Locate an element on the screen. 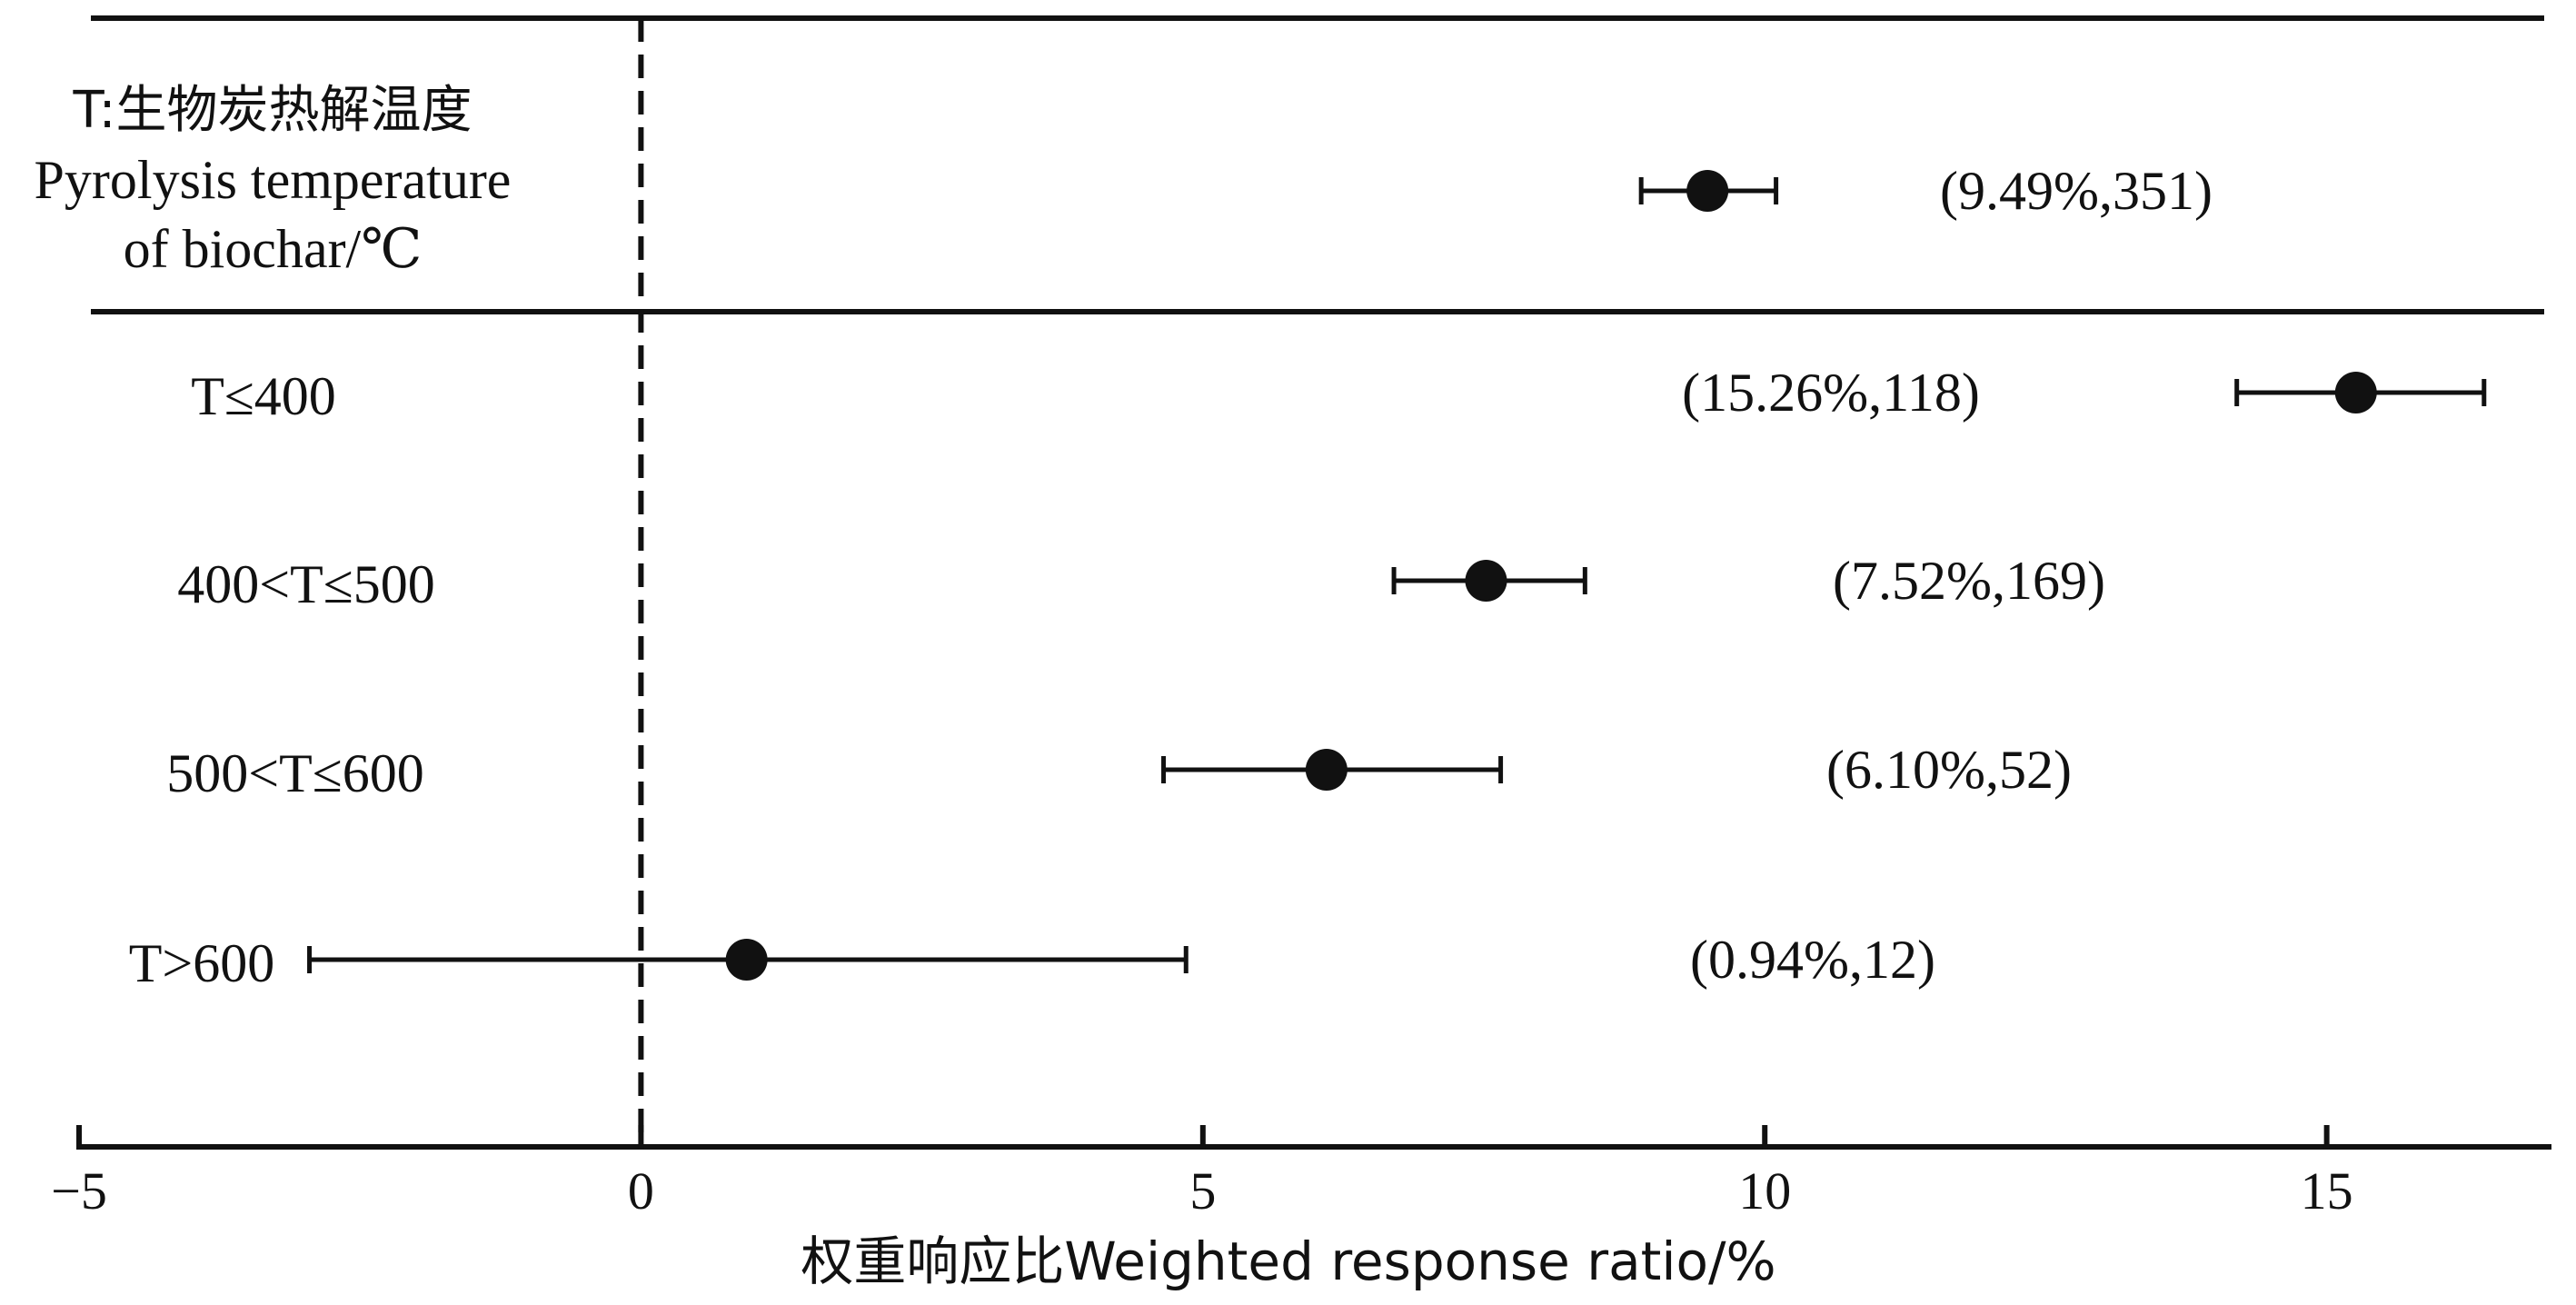  header-label-line-3: of biochar/℃ is located at coordinates (273, 249).